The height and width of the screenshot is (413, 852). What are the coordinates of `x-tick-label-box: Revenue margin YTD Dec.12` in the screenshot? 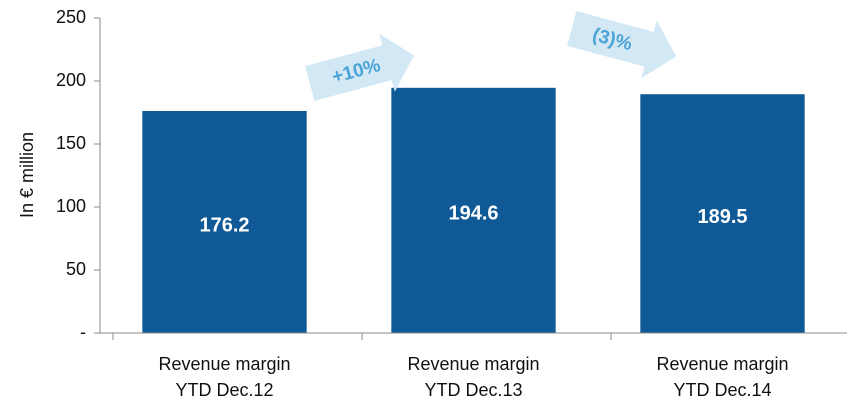 It's located at (224, 377).